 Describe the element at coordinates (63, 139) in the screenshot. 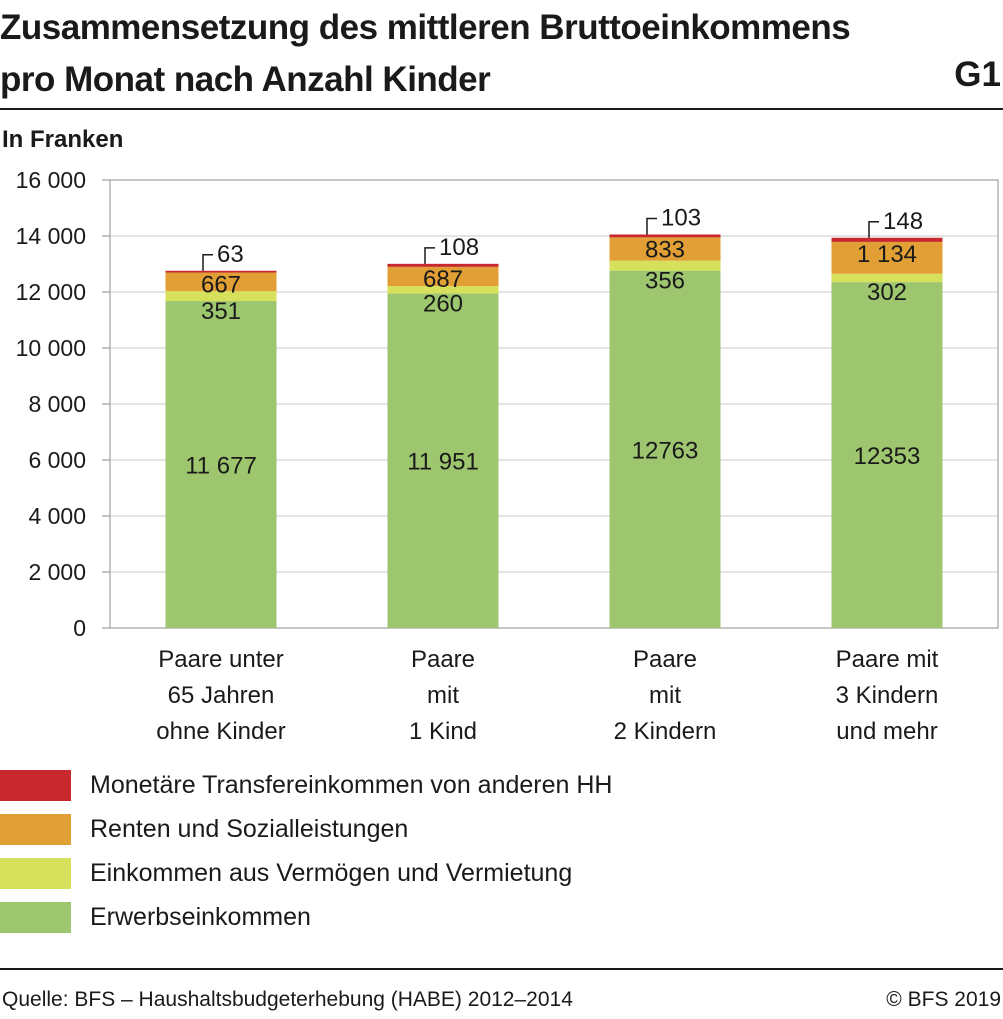

I see `unit-label: In Franken` at that location.